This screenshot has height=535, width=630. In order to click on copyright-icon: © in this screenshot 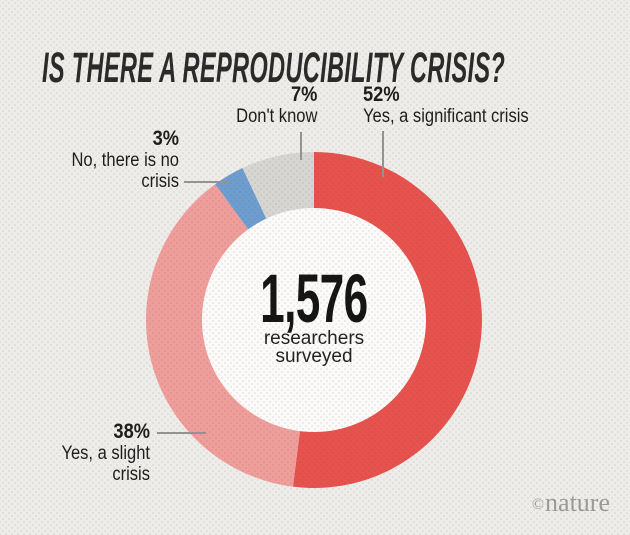, I will do `click(538, 504)`.